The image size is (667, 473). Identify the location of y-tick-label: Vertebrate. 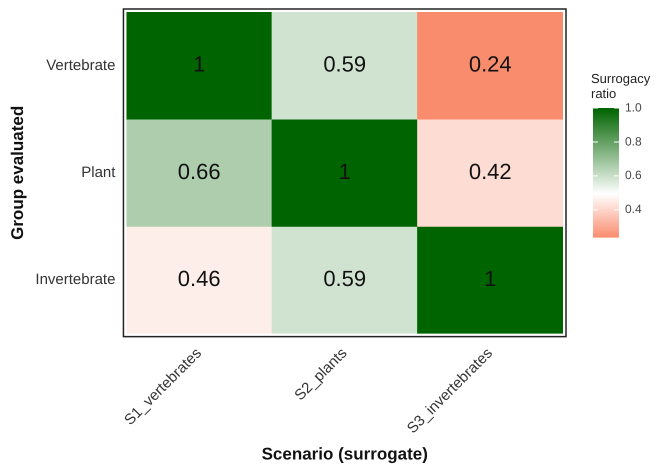
(81, 65).